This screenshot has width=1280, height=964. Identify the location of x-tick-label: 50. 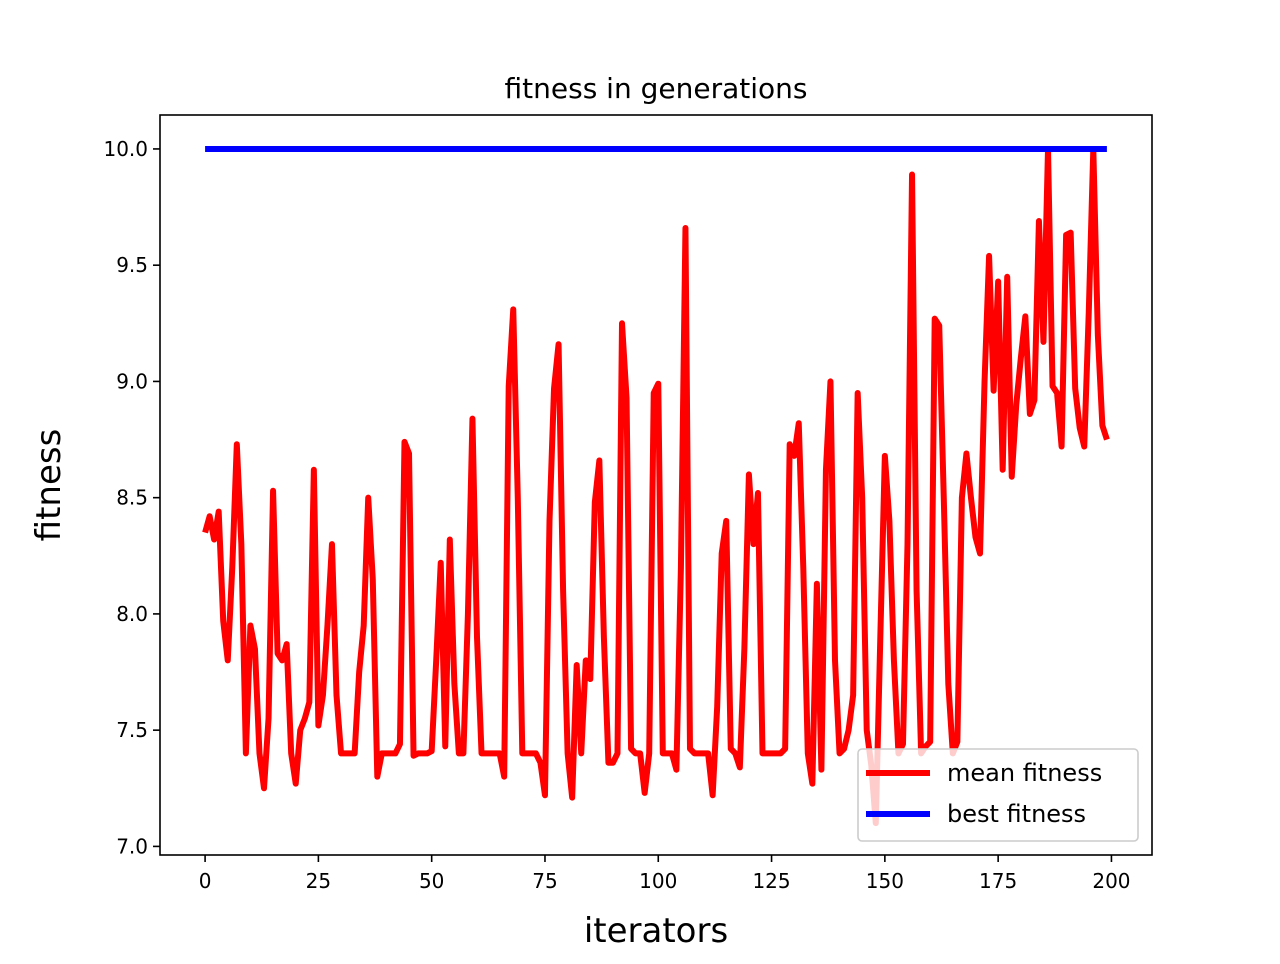
(431, 881).